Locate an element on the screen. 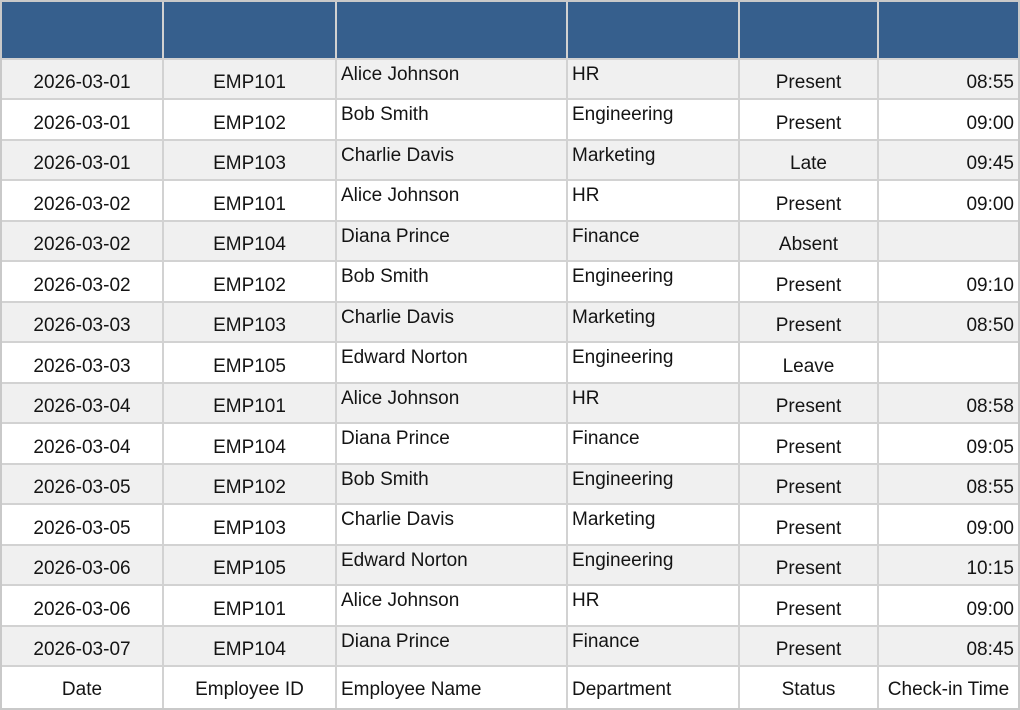 Image resolution: width=1020 pixels, height=710 pixels. cell-status: Absent is located at coordinates (808, 241).